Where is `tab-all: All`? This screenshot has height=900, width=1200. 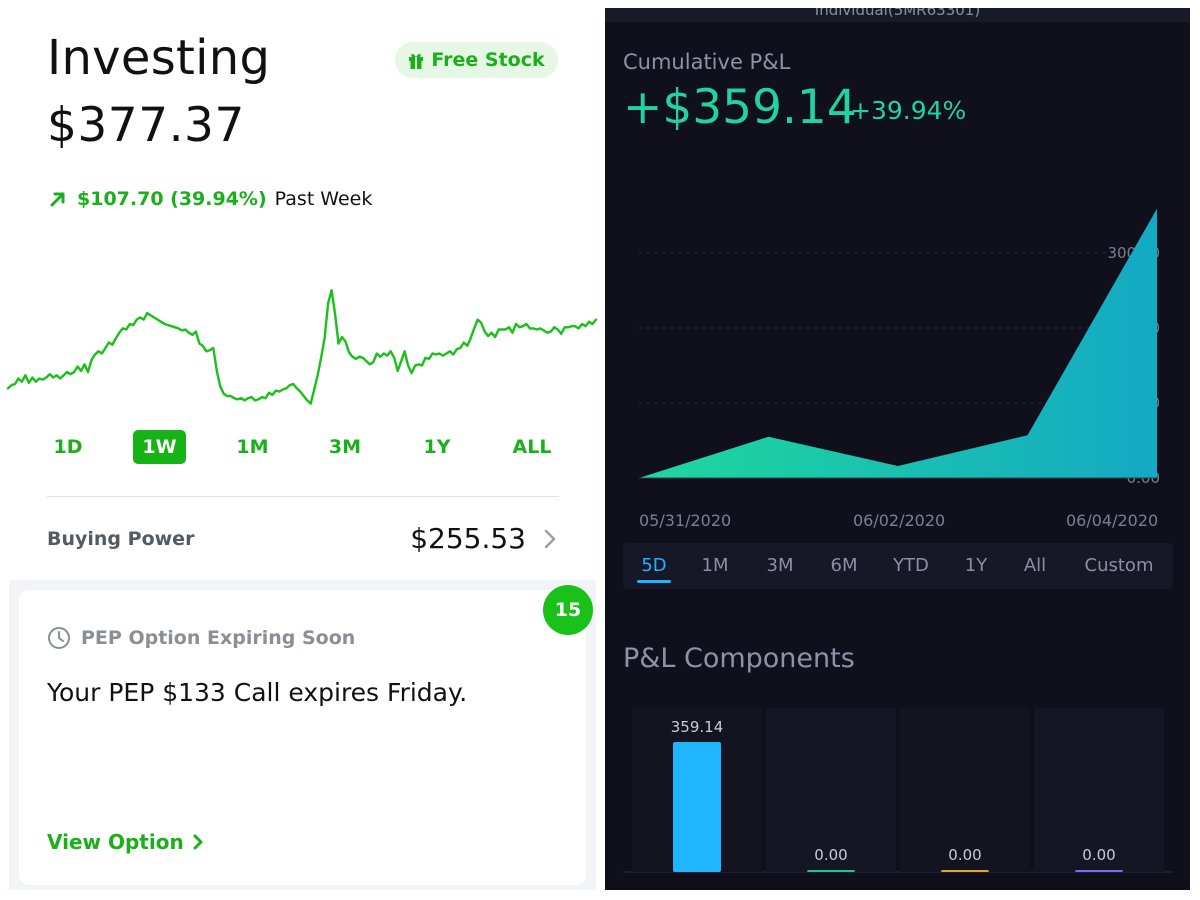
tab-all: All is located at coordinates (1035, 565).